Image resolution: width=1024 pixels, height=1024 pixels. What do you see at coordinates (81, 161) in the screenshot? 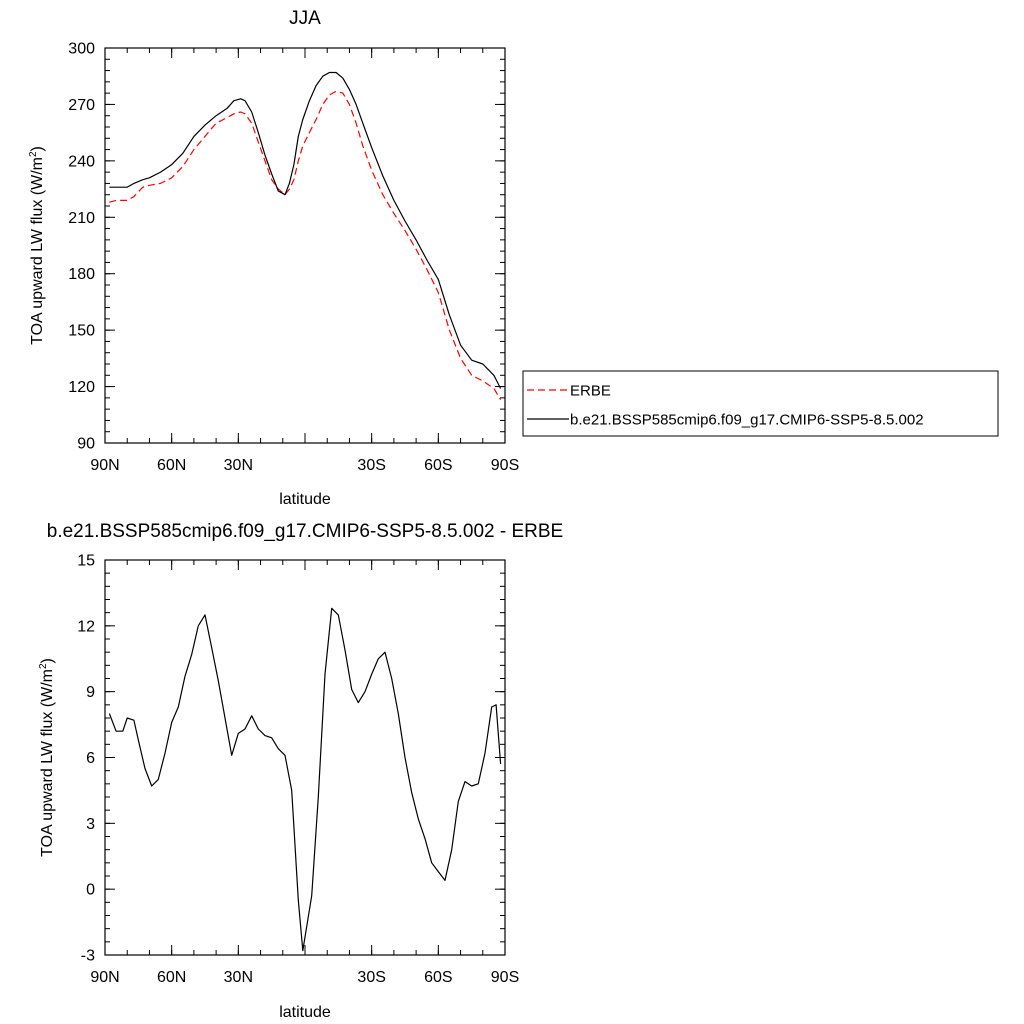
I see `y-tick-label: 240` at bounding box center [81, 161].